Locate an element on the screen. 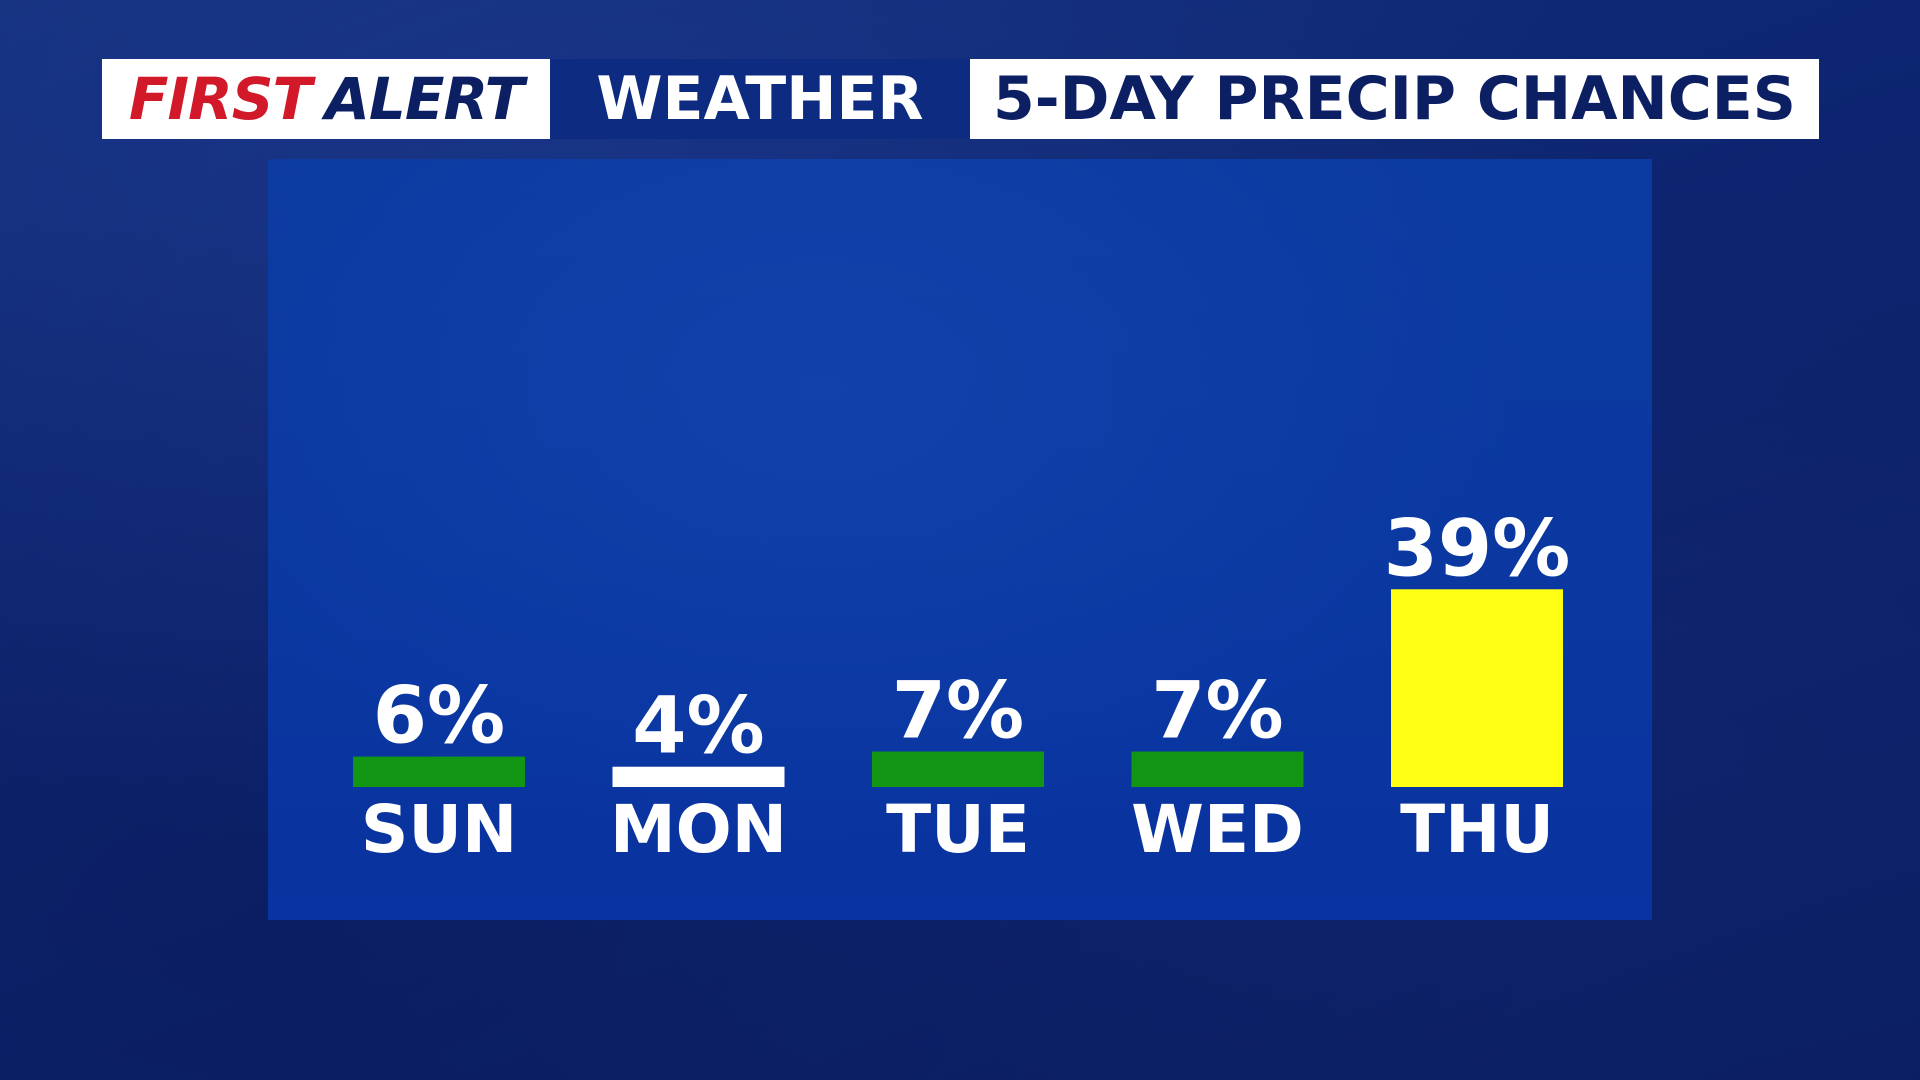  value-label-thu: 39% is located at coordinates (1477, 549).